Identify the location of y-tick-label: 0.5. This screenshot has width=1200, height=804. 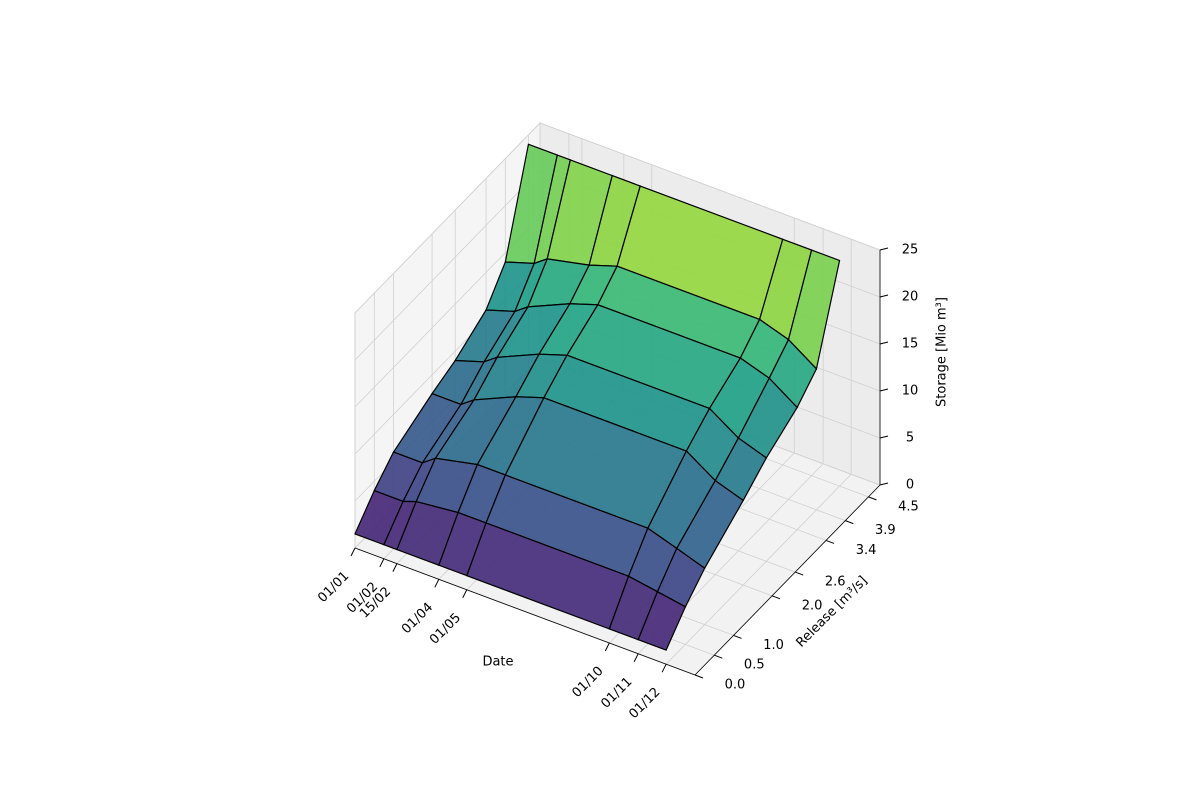
(754, 665).